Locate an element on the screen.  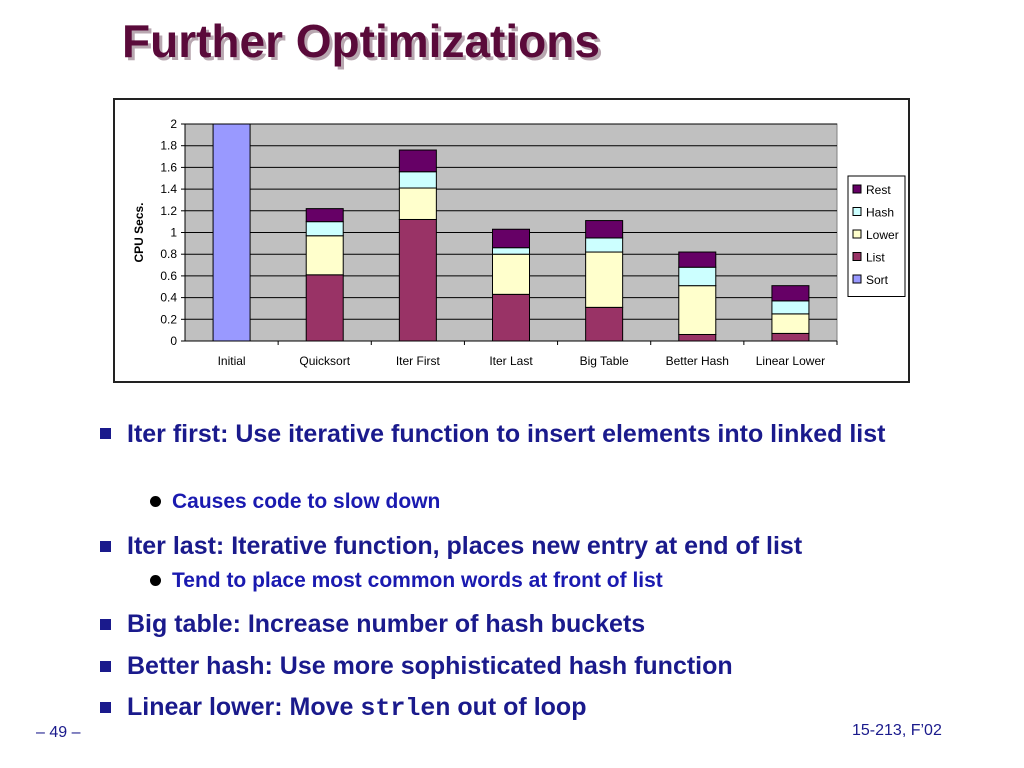
legend-swatch-lower is located at coordinates (857, 234).